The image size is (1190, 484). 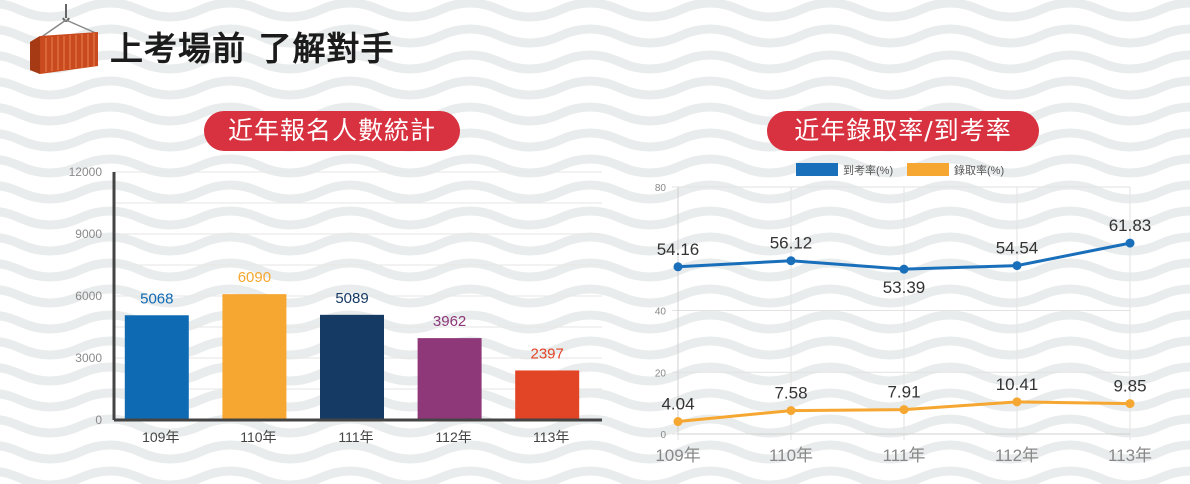 I want to click on page-title: 上考場前 了解對手, so click(x=252, y=48).